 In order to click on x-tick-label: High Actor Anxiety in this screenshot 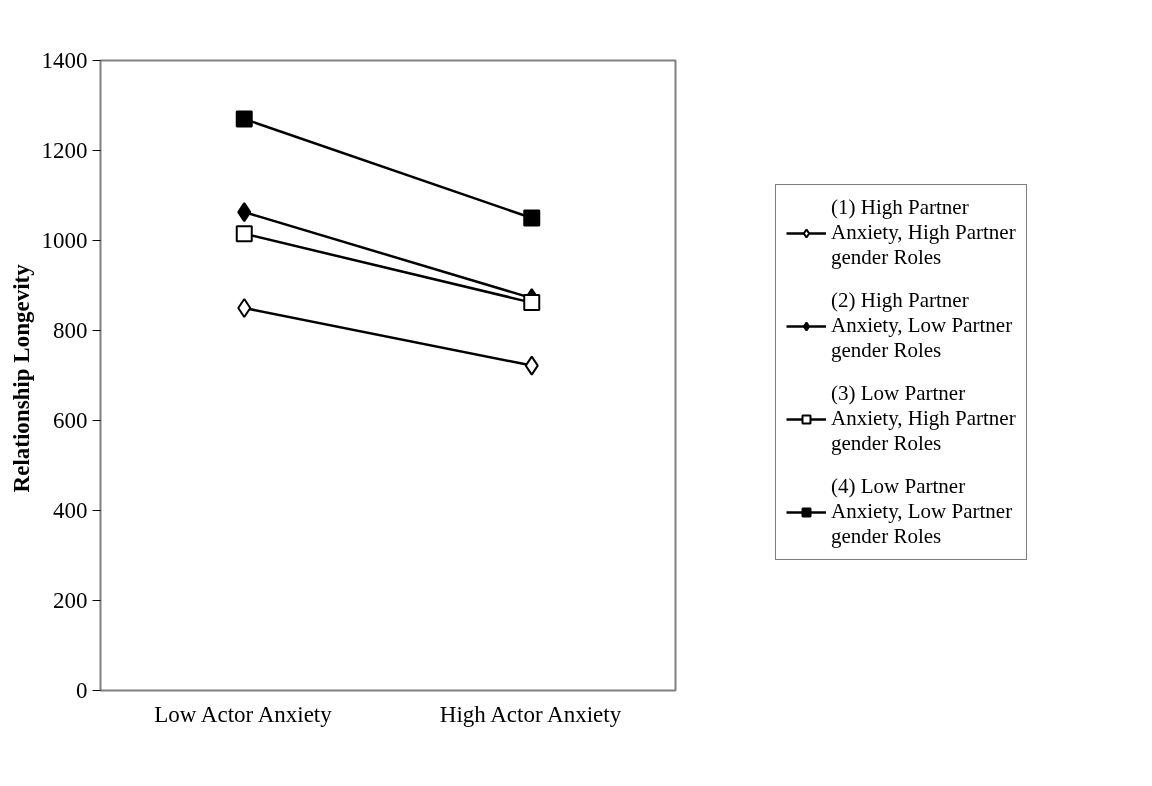, I will do `click(530, 714)`.